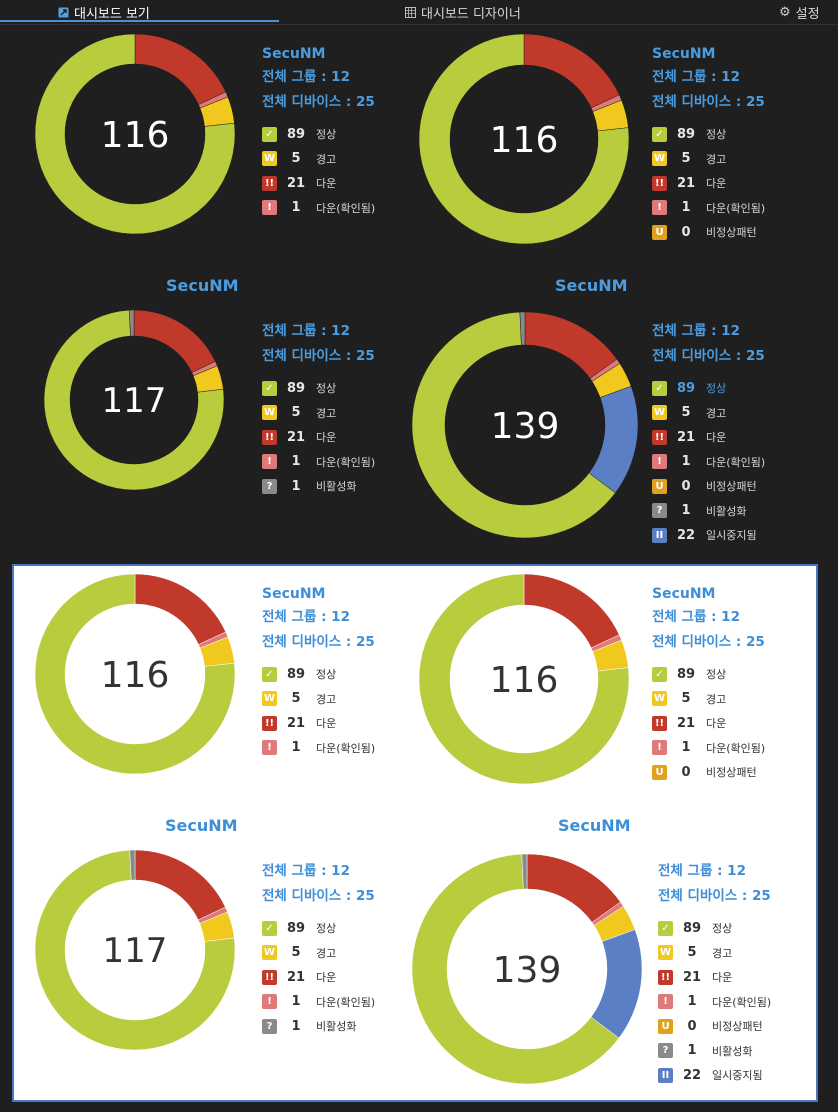 This screenshot has width=838, height=1112. What do you see at coordinates (686, 674) in the screenshot?
I see `legend-count: 89` at bounding box center [686, 674].